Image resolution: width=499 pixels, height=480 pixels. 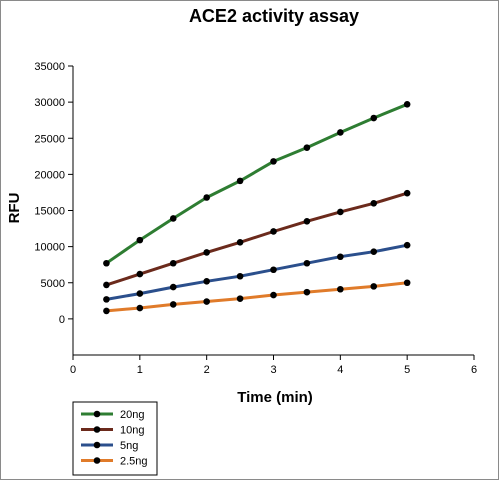 I want to click on y-tick-label: 15000, so click(x=49, y=212).